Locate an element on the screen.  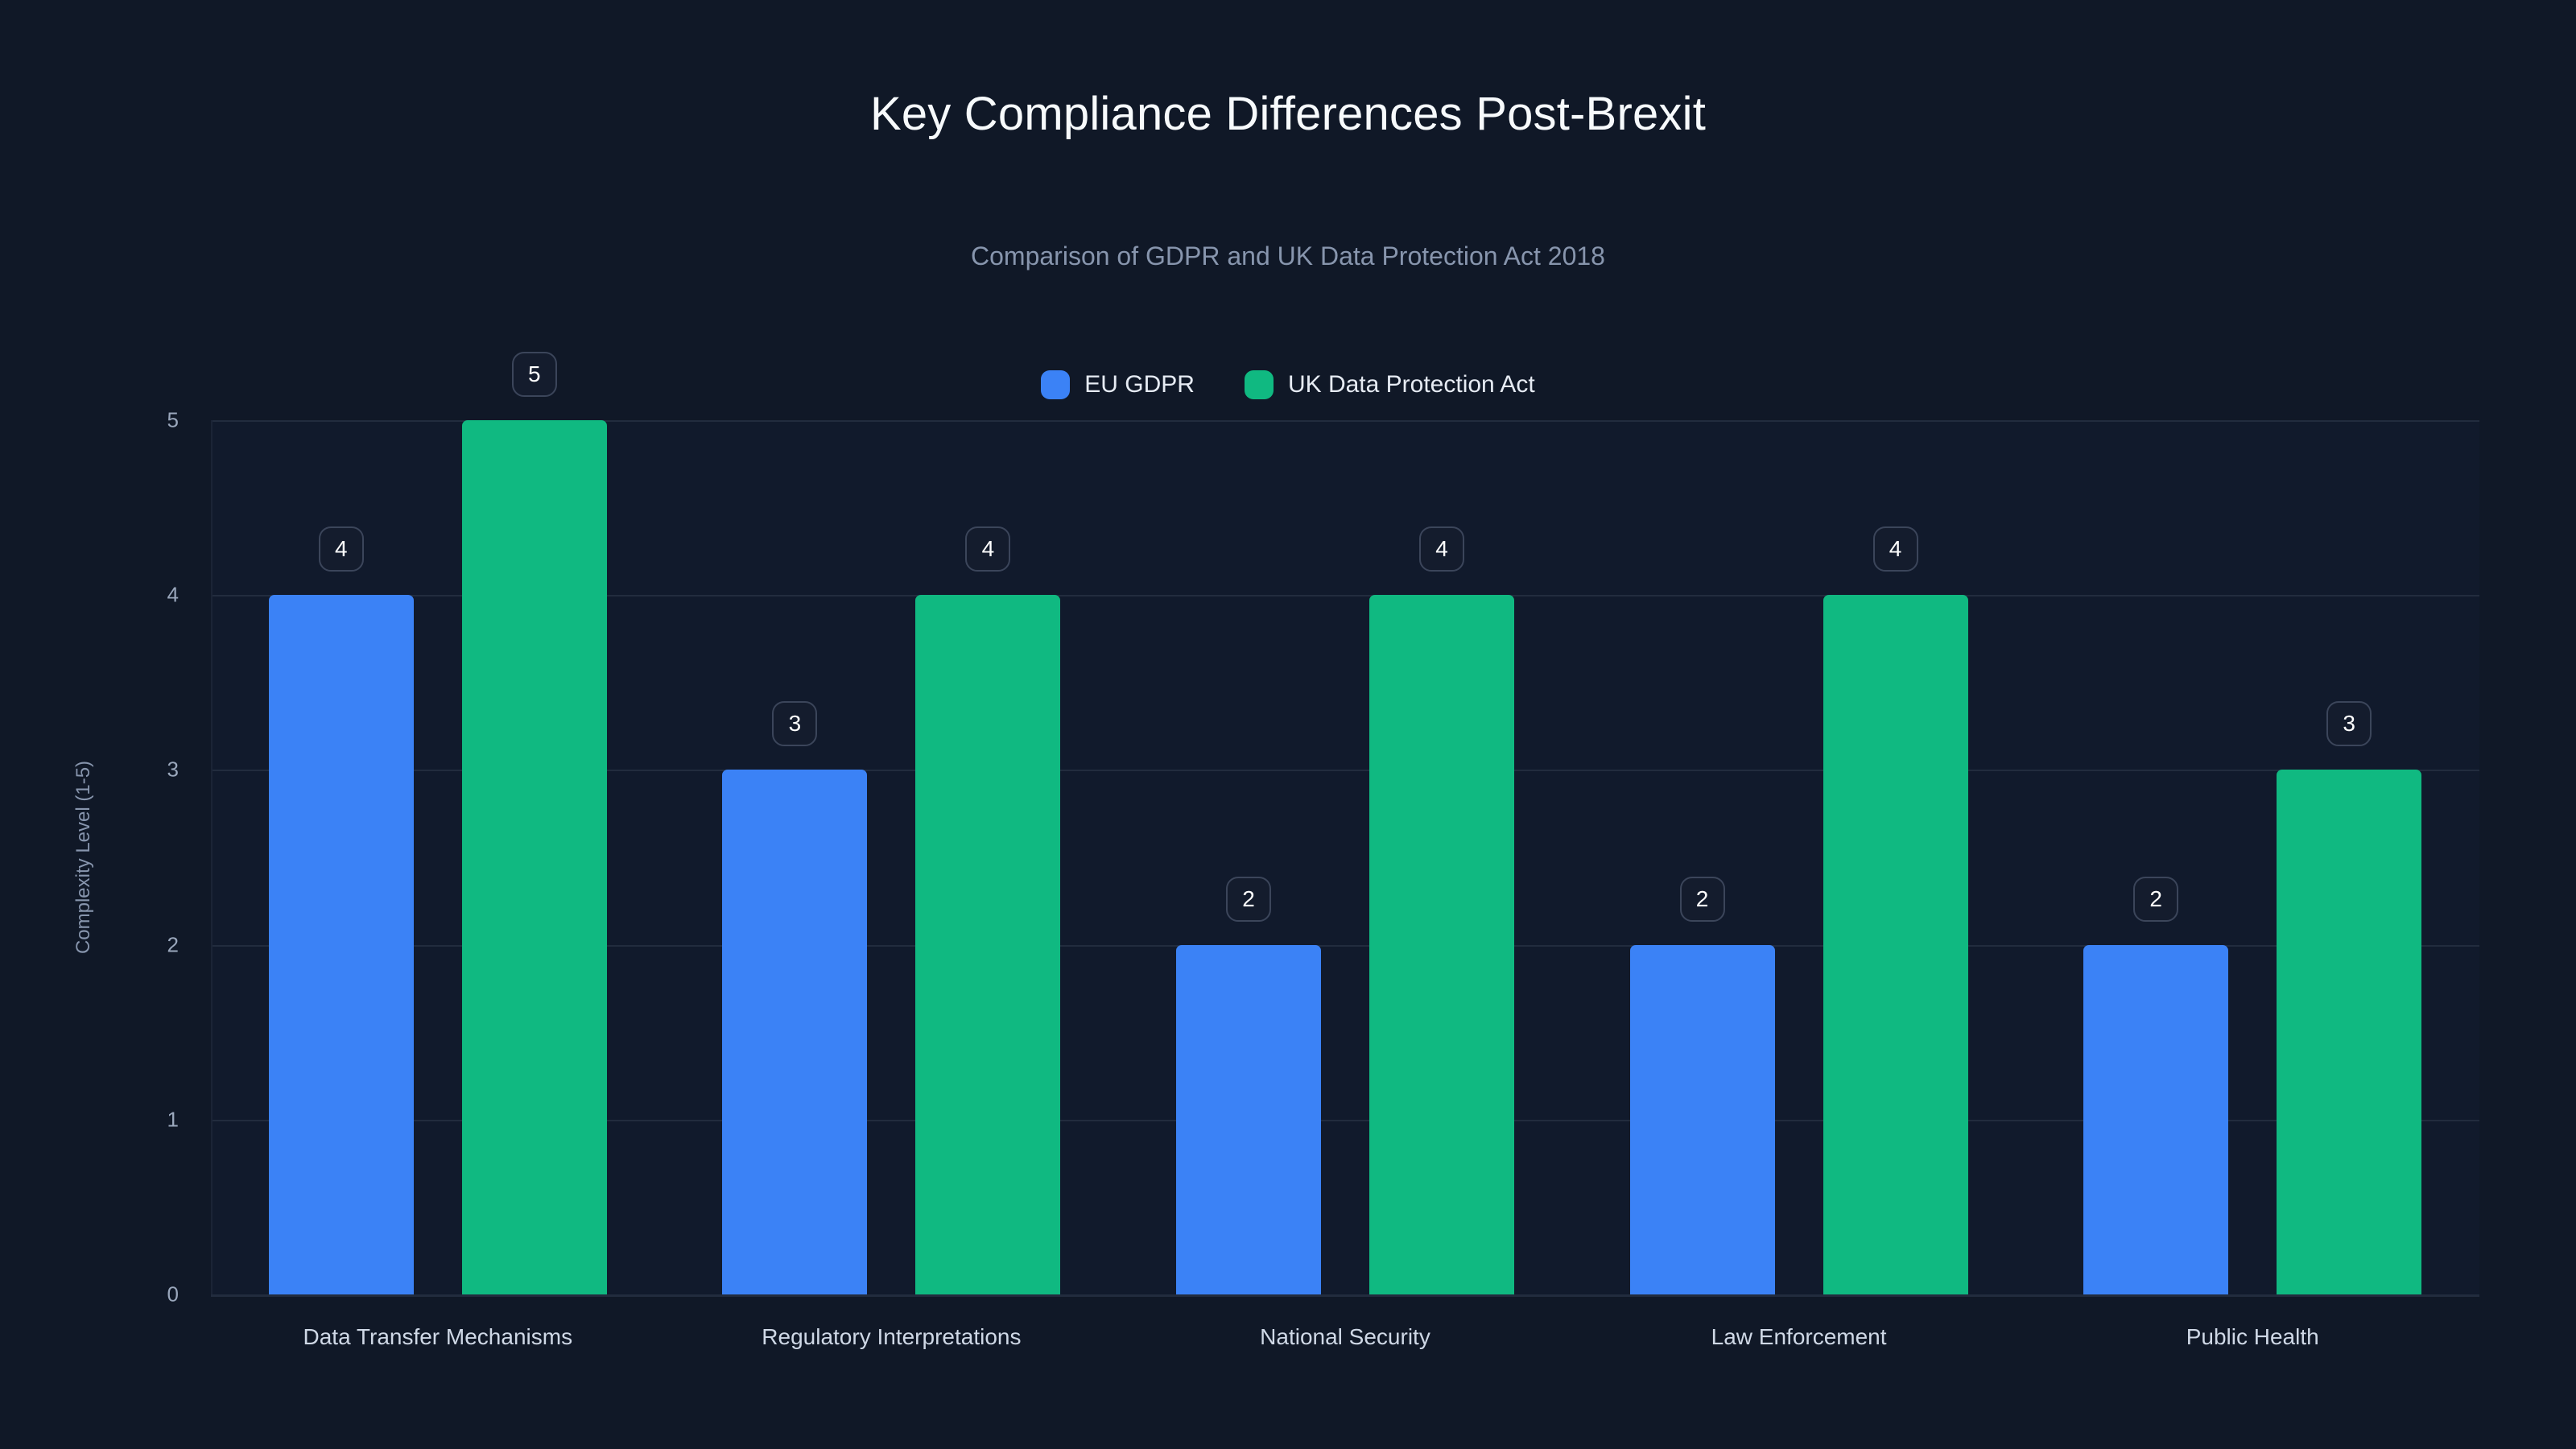
x-tick-label: Law Enforcement is located at coordinates (1799, 1336).